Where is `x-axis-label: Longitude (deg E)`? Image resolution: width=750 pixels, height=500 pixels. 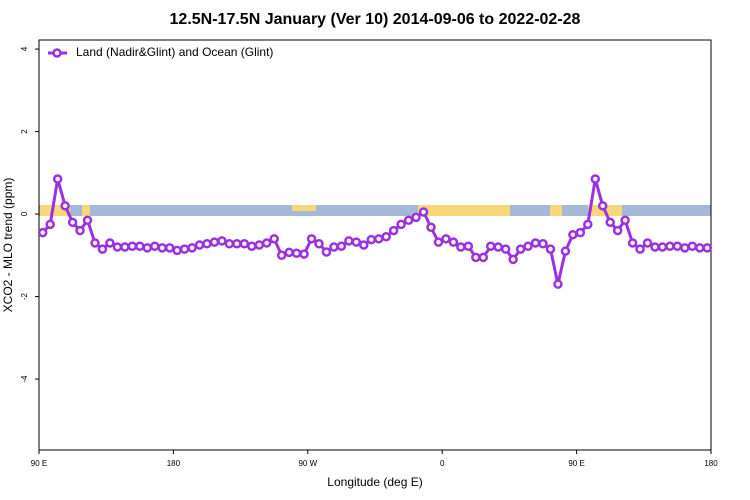
x-axis-label: Longitude (deg E) is located at coordinates (374, 482).